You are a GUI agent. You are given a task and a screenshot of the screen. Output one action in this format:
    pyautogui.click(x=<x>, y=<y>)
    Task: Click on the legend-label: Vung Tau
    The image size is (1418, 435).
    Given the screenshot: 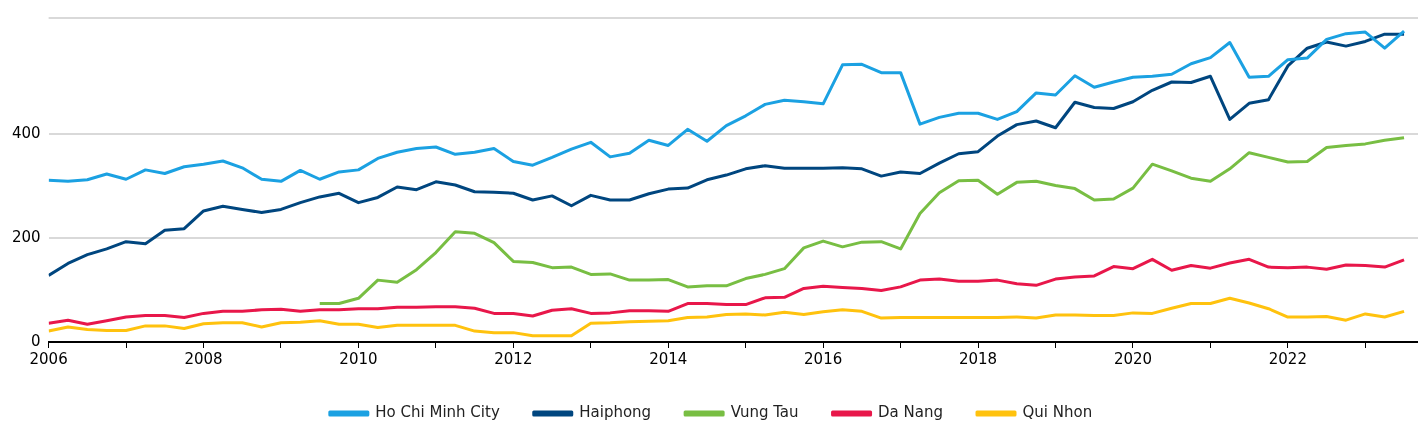 What is the action you would take?
    pyautogui.click(x=764, y=412)
    